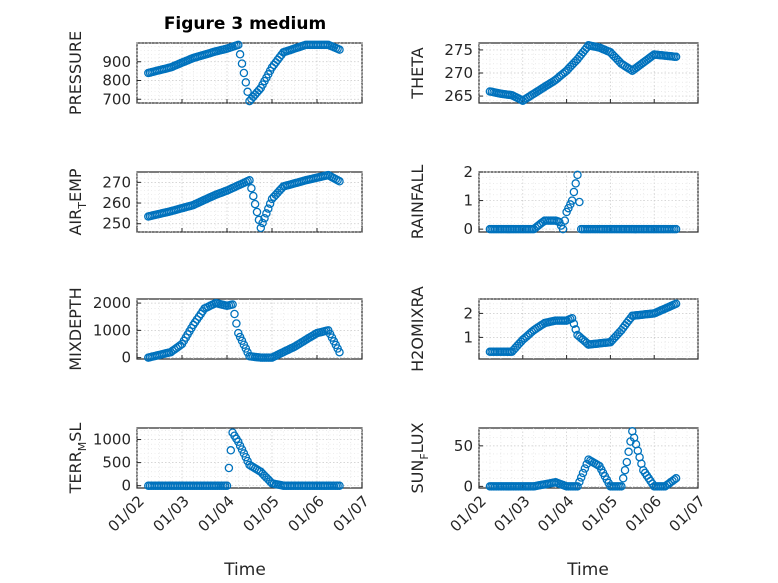 This screenshot has height=583, width=778. I want to click on y-tick-label: 900, so click(116, 62).